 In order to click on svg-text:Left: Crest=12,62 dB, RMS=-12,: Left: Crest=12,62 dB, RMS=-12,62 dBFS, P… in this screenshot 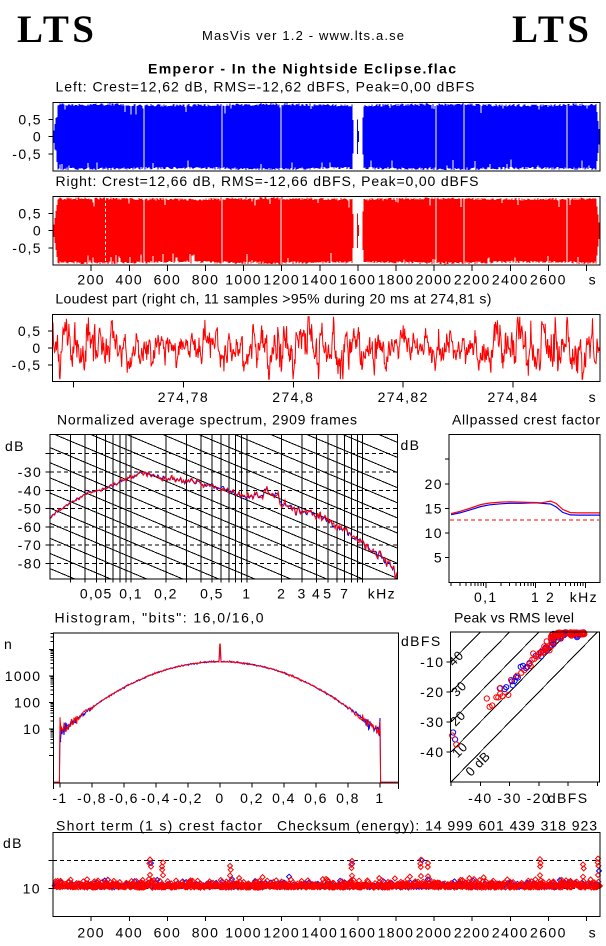, I will do `click(265, 87)`.